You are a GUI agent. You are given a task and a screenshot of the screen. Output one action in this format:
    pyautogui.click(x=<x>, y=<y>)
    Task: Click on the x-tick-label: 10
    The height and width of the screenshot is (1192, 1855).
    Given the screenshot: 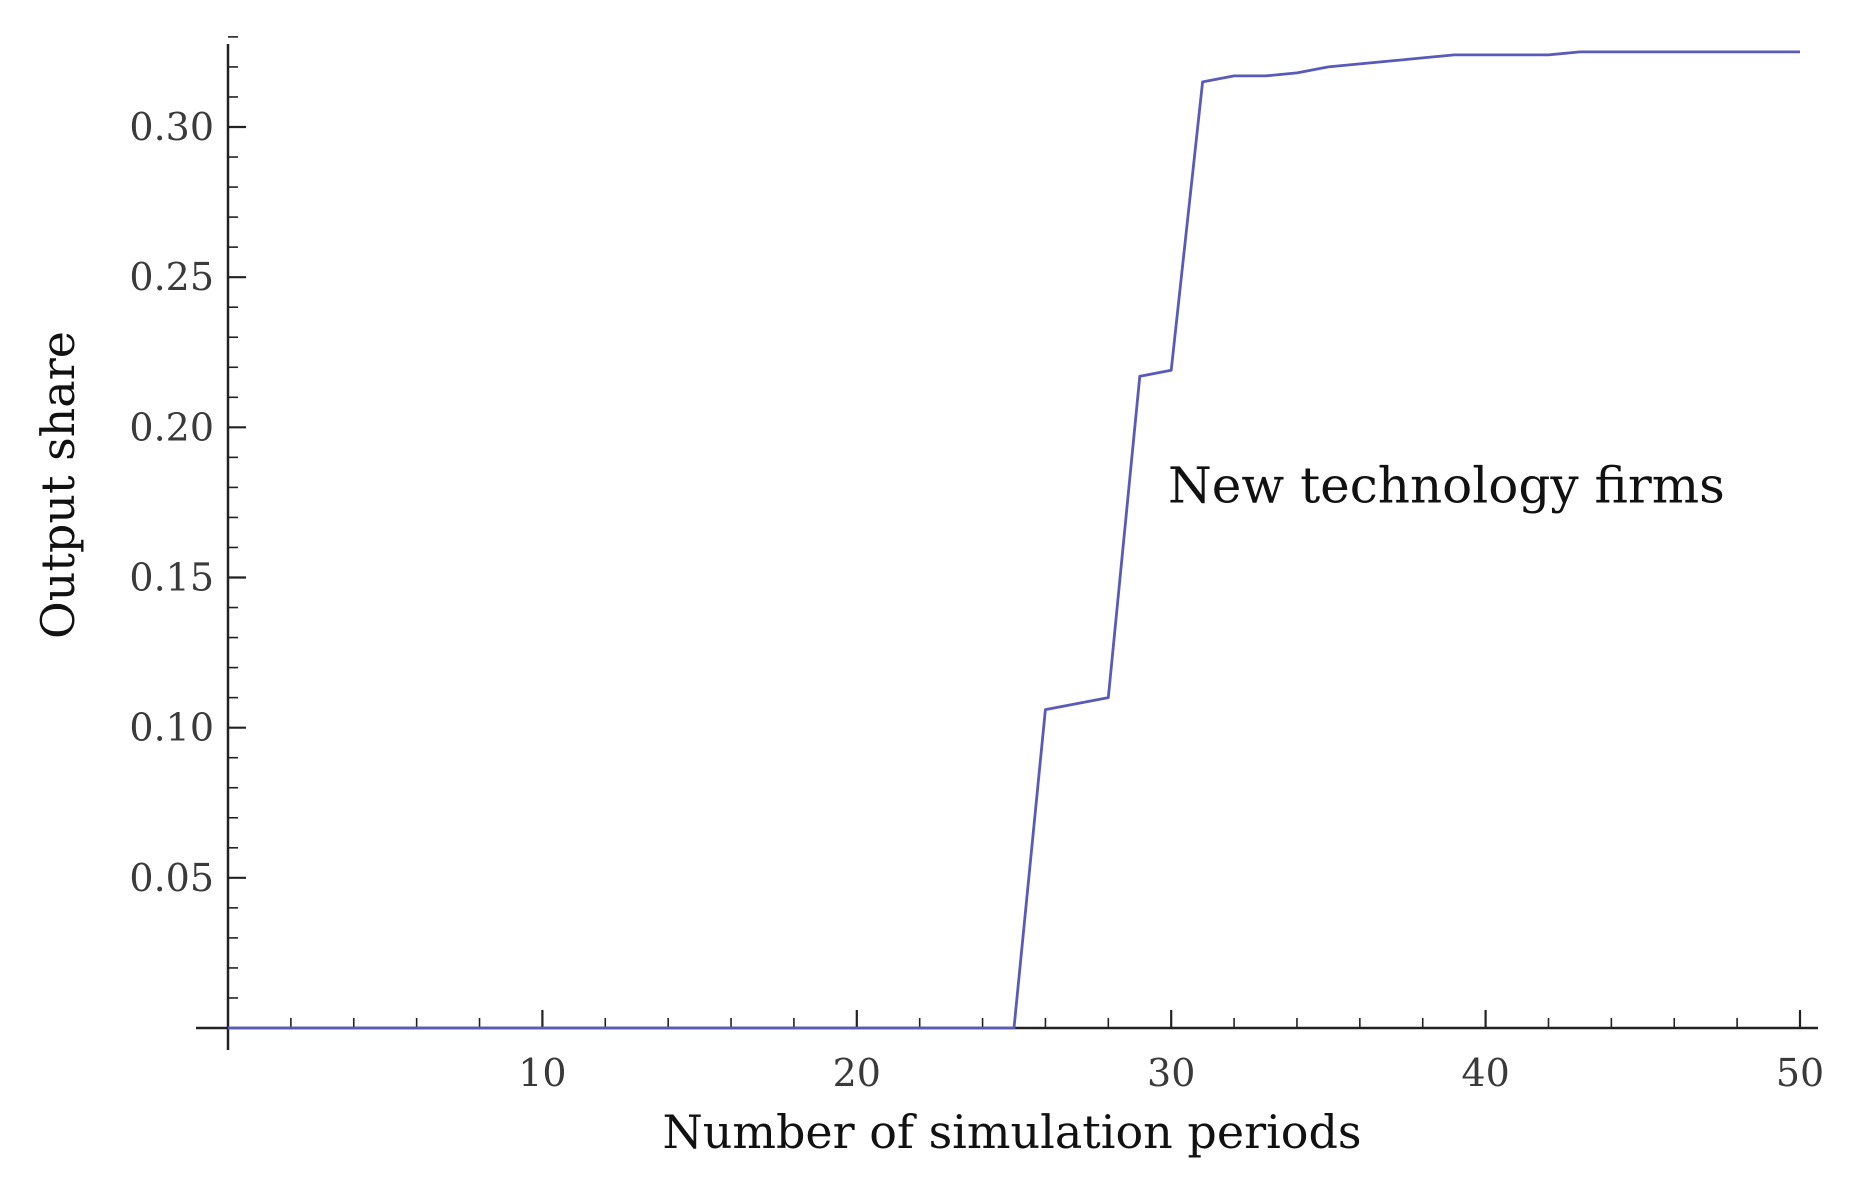 What is the action you would take?
    pyautogui.click(x=542, y=1073)
    